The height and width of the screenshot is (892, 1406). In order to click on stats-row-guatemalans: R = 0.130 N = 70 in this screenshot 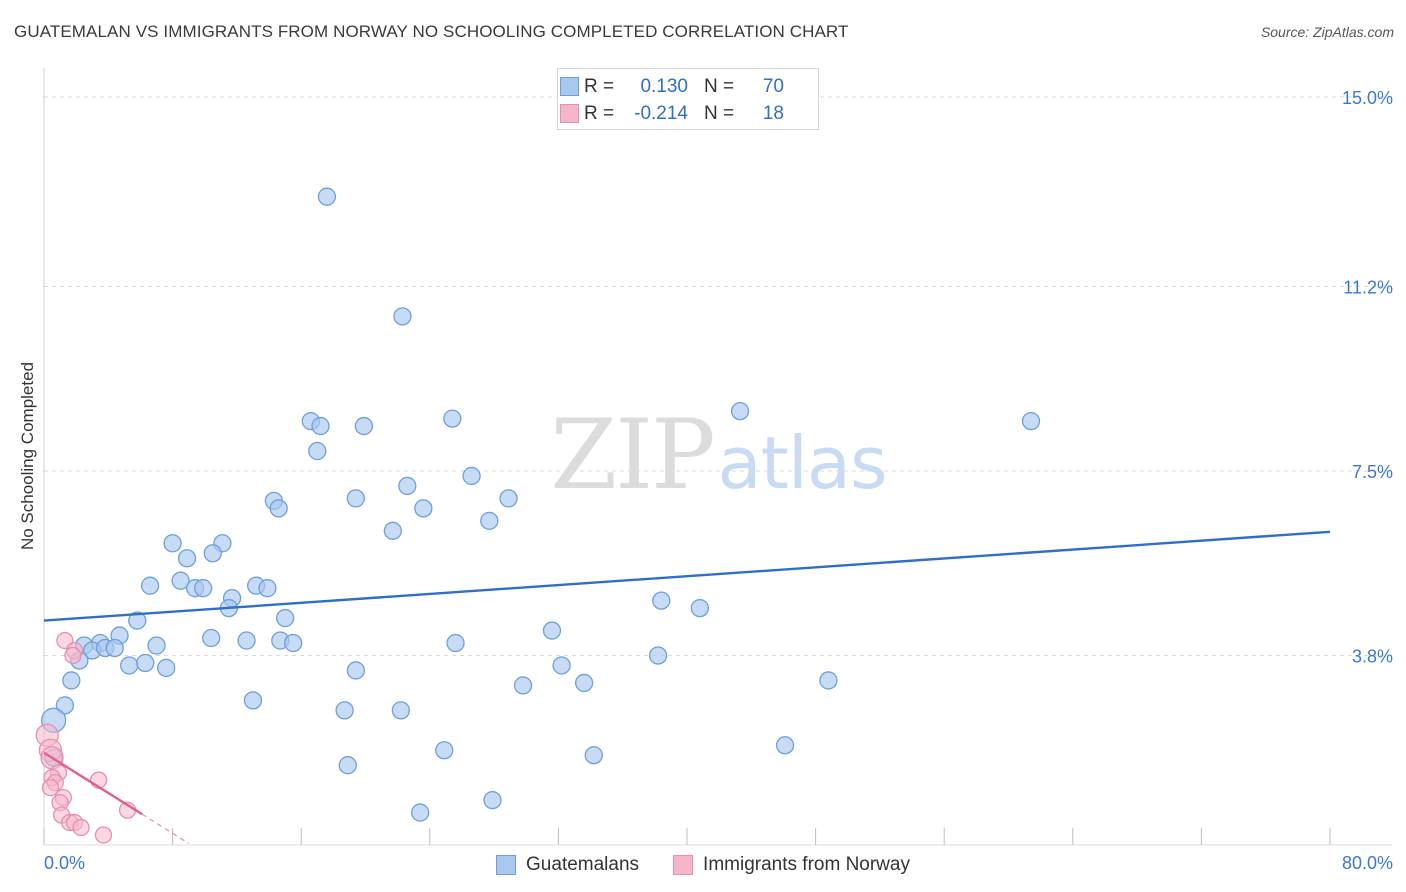, I will do `click(672, 87)`.